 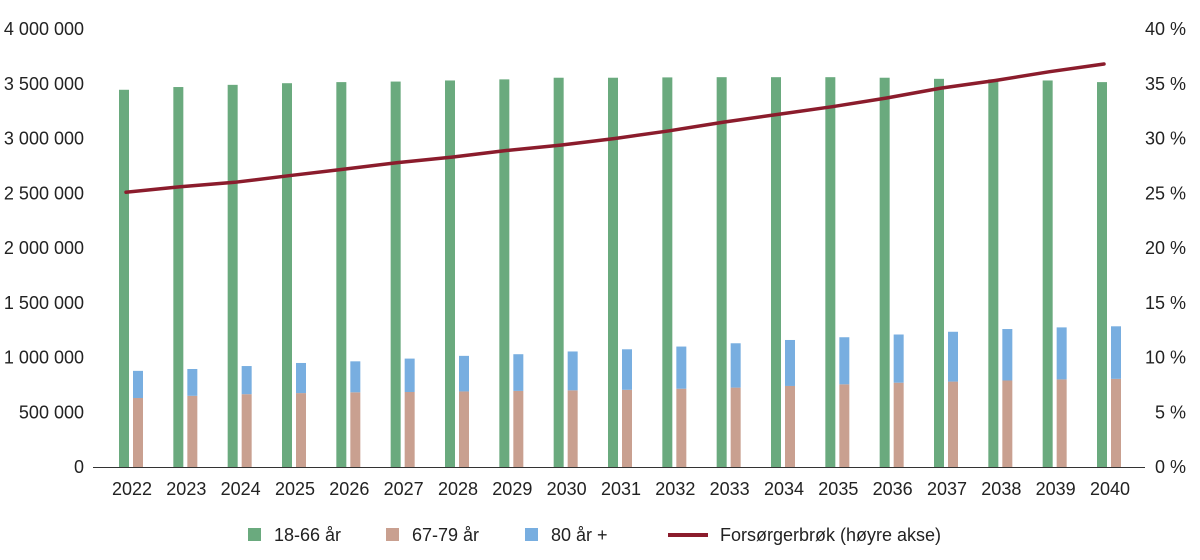 What do you see at coordinates (1056, 489) in the screenshot?
I see `x-tick-label: 2039` at bounding box center [1056, 489].